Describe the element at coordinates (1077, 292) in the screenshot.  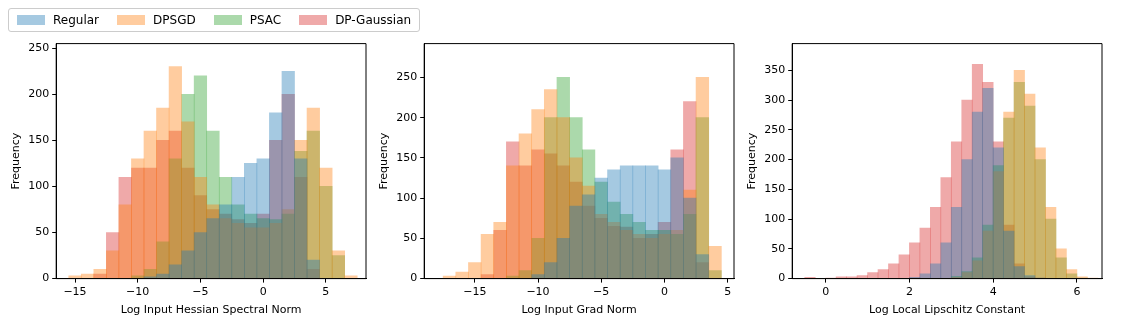
I see `x-tick-label: 6` at that location.